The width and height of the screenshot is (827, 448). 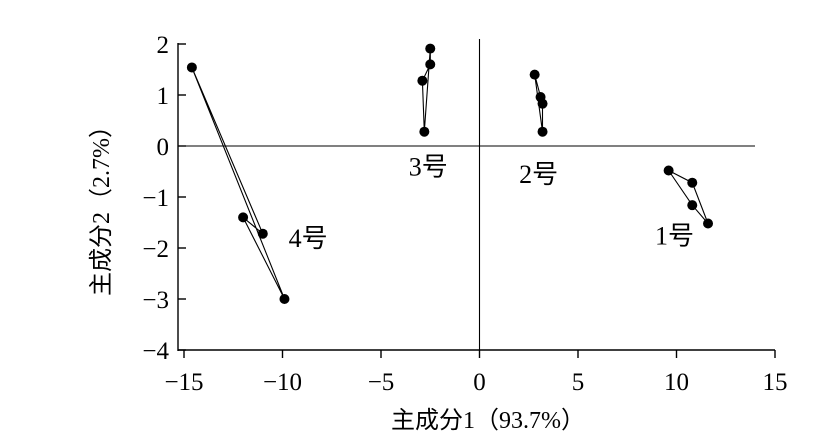 I want to click on point-group: 2号, so click(x=538, y=129).